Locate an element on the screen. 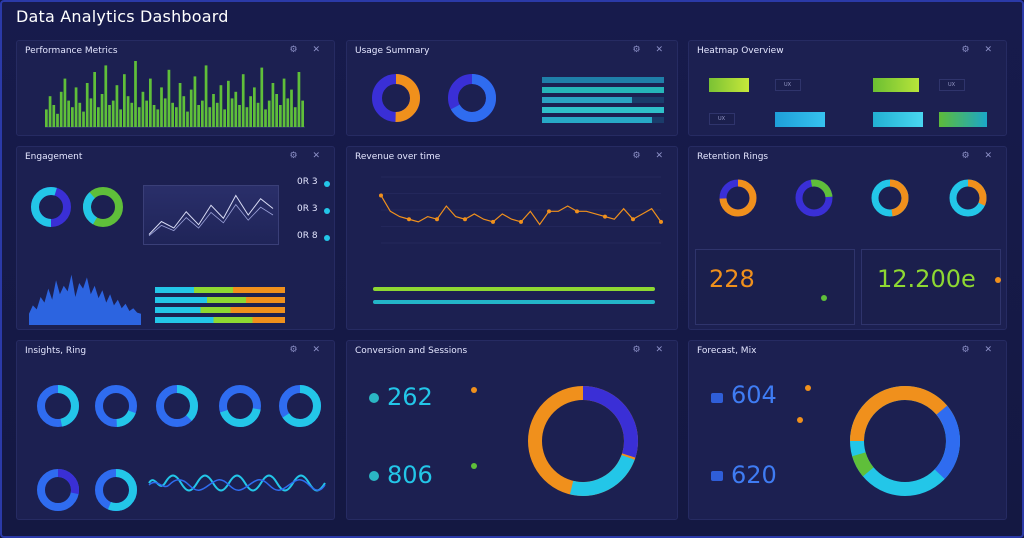  kpi-value: 262 is located at coordinates (410, 397).